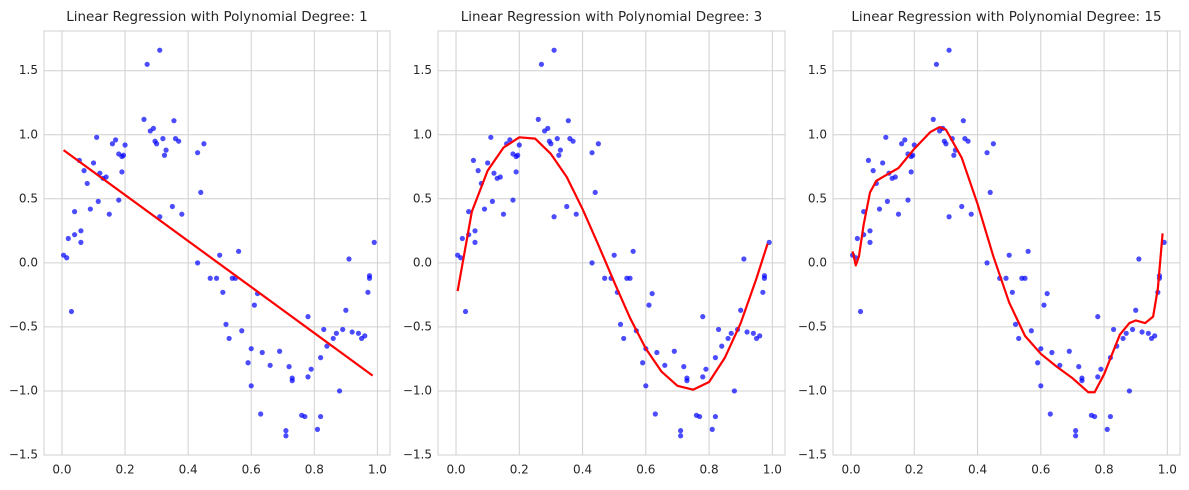  Describe the element at coordinates (23, 455) in the screenshot. I see `y-tick-label: −1.5` at that location.